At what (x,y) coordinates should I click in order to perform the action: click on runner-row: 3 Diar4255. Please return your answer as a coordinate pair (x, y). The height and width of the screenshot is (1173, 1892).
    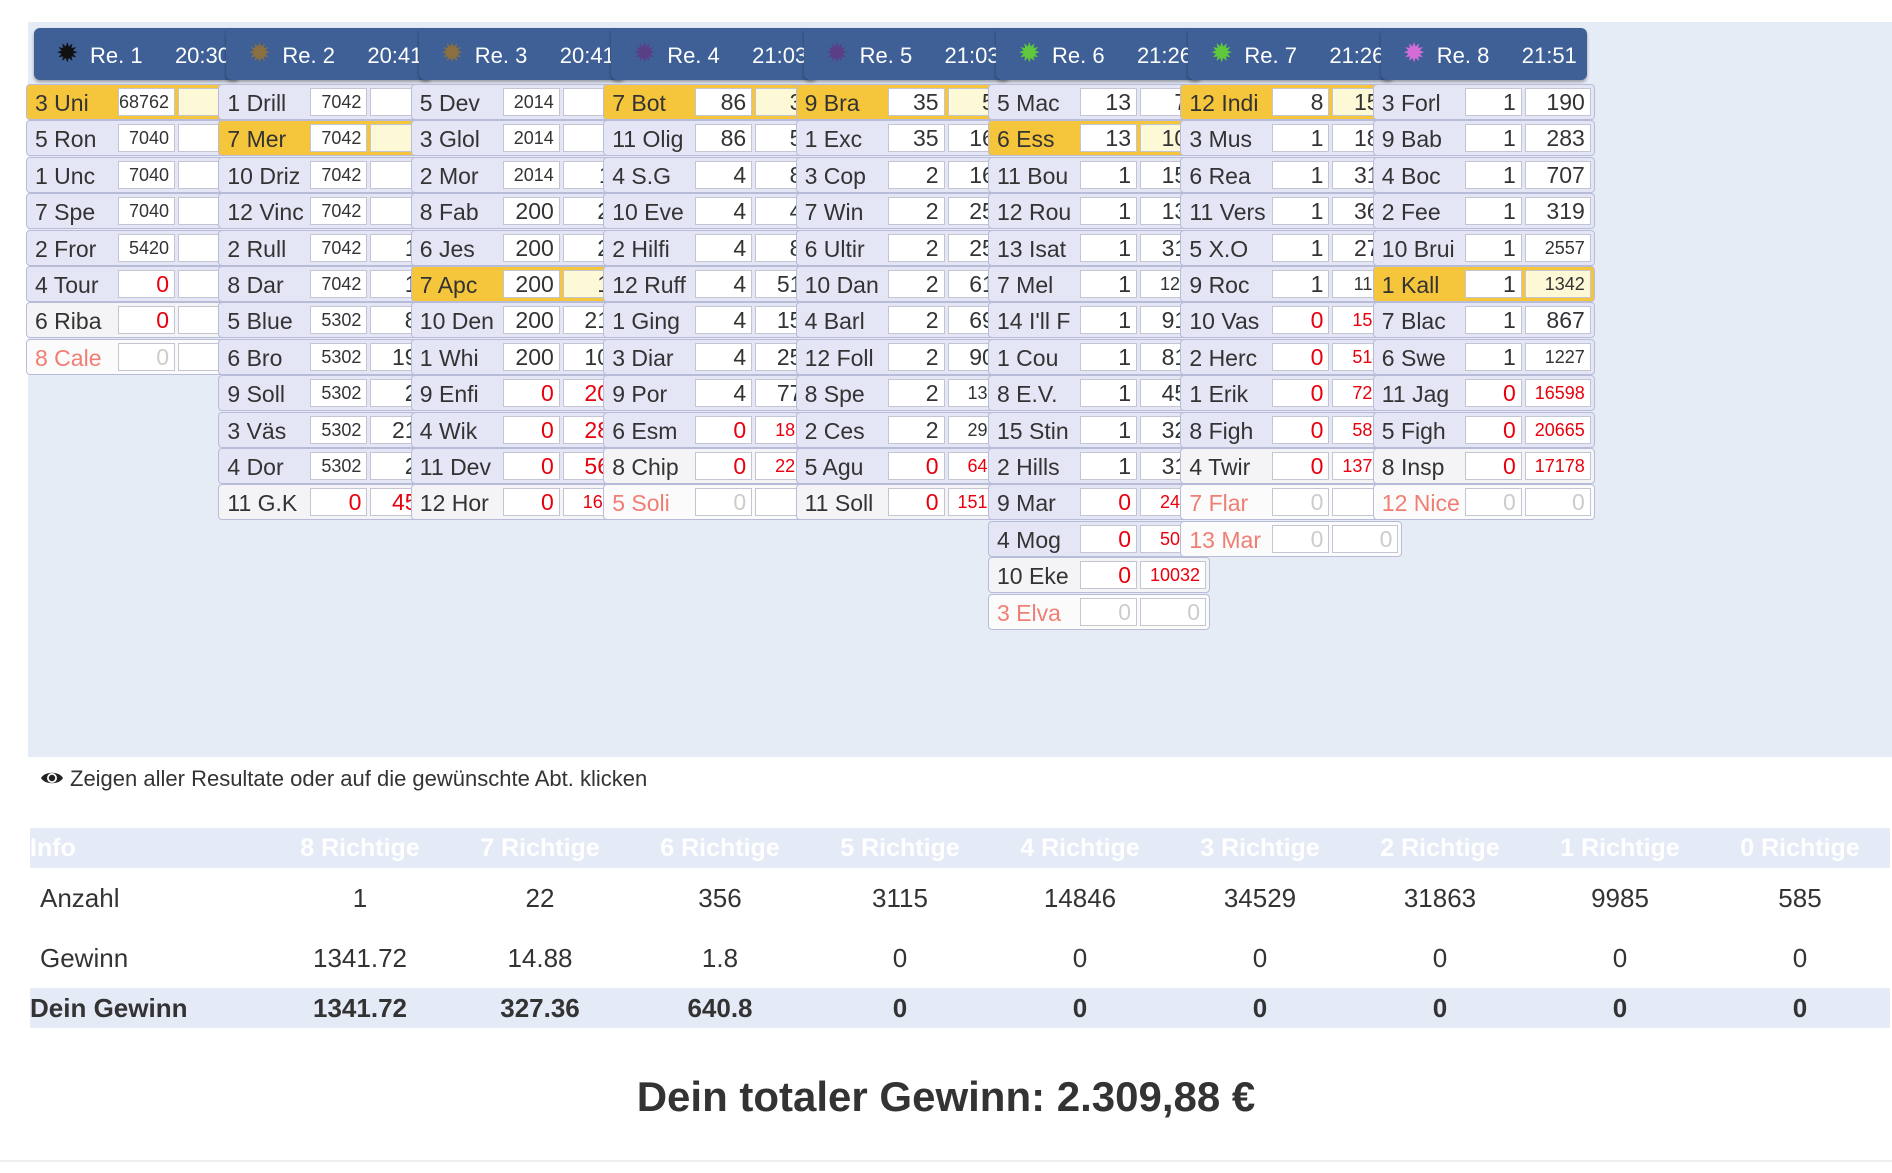
    Looking at the image, I should click on (714, 356).